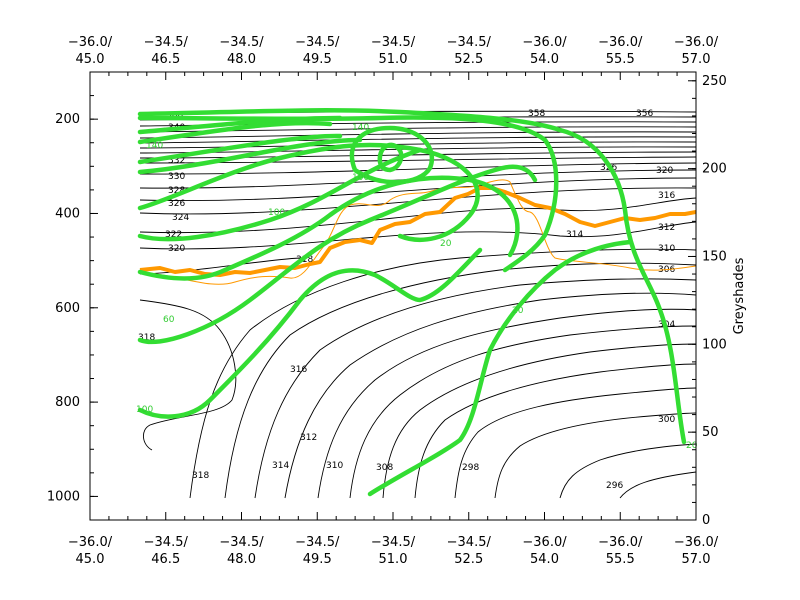 The width and height of the screenshot is (800, 600). I want to click on pressure-axis: 200 400 600 800 1000, so click(72, 296).